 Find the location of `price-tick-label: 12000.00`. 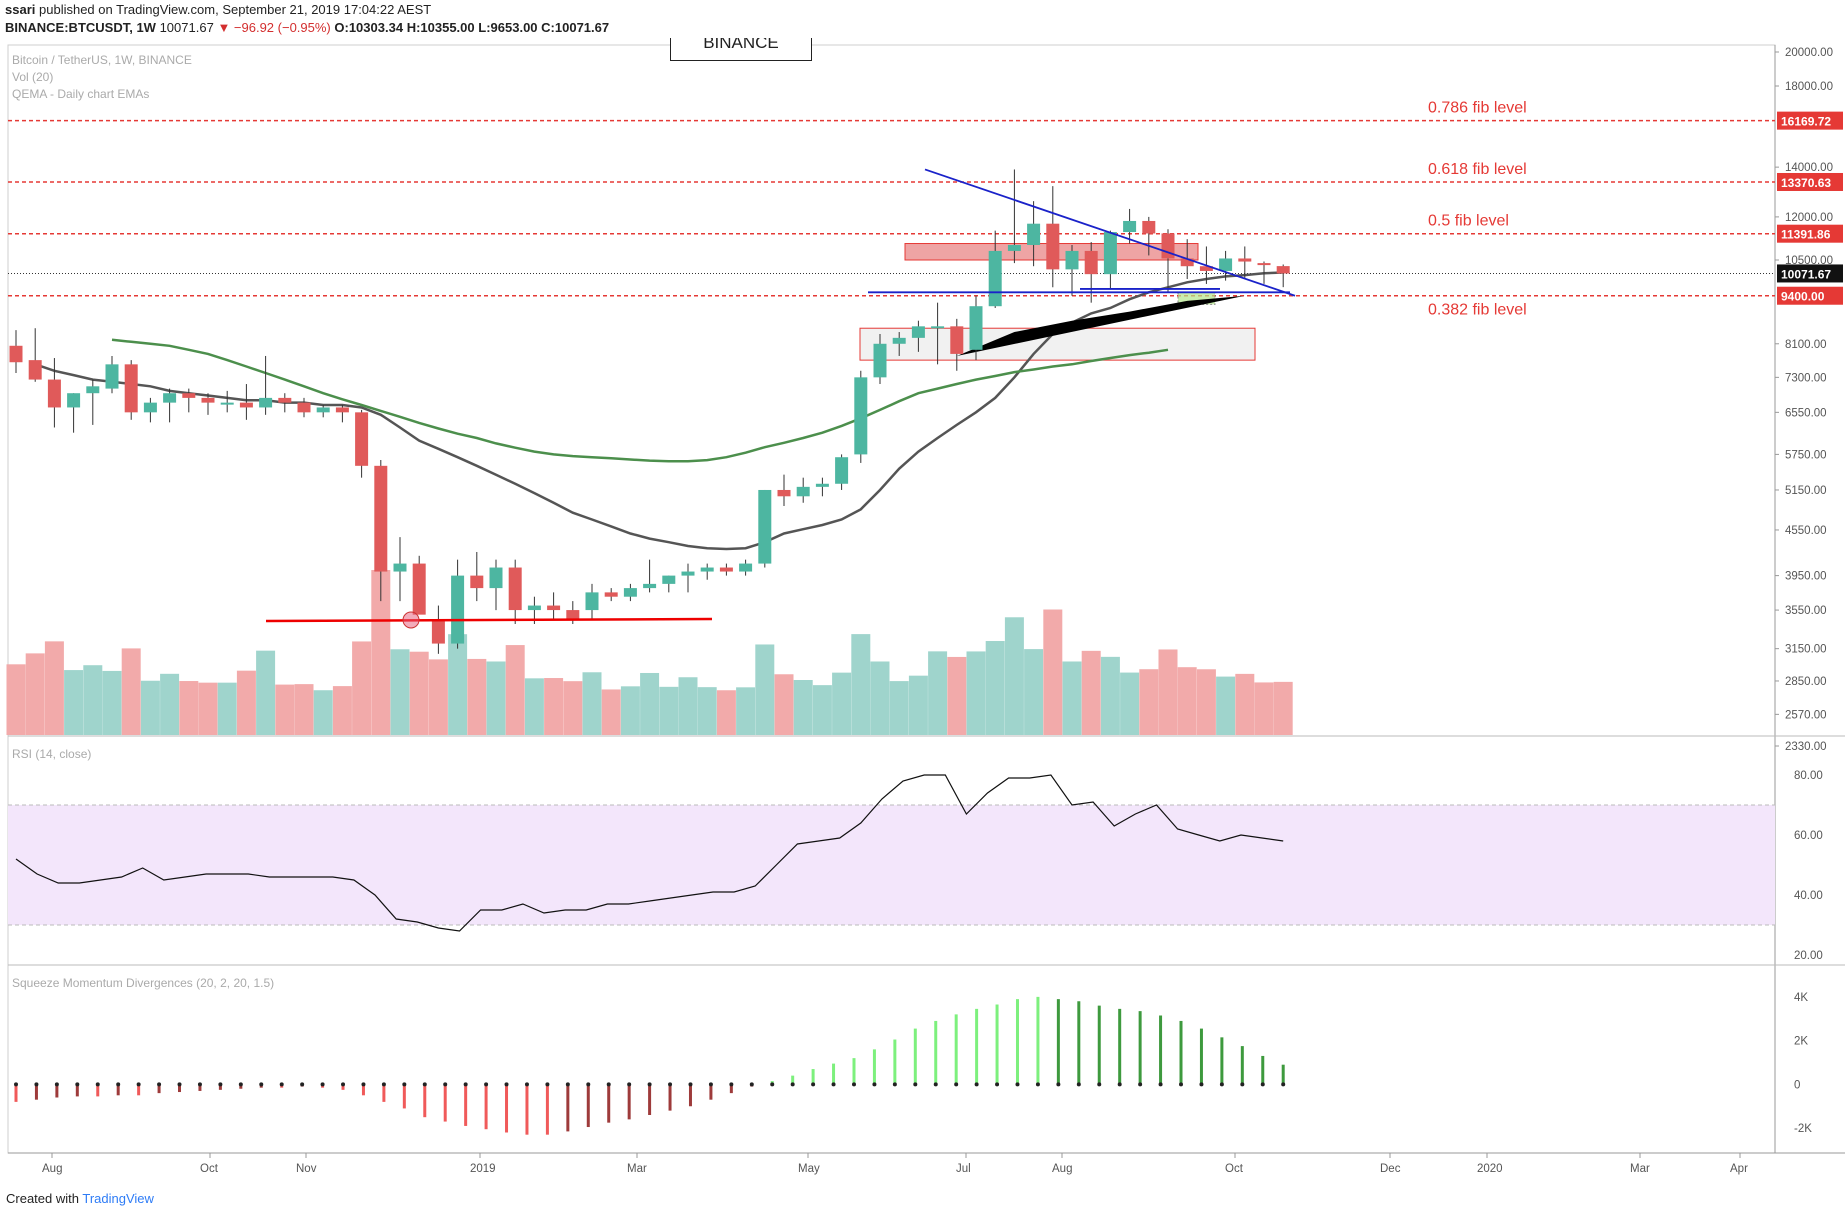

price-tick-label: 12000.00 is located at coordinates (1809, 218).